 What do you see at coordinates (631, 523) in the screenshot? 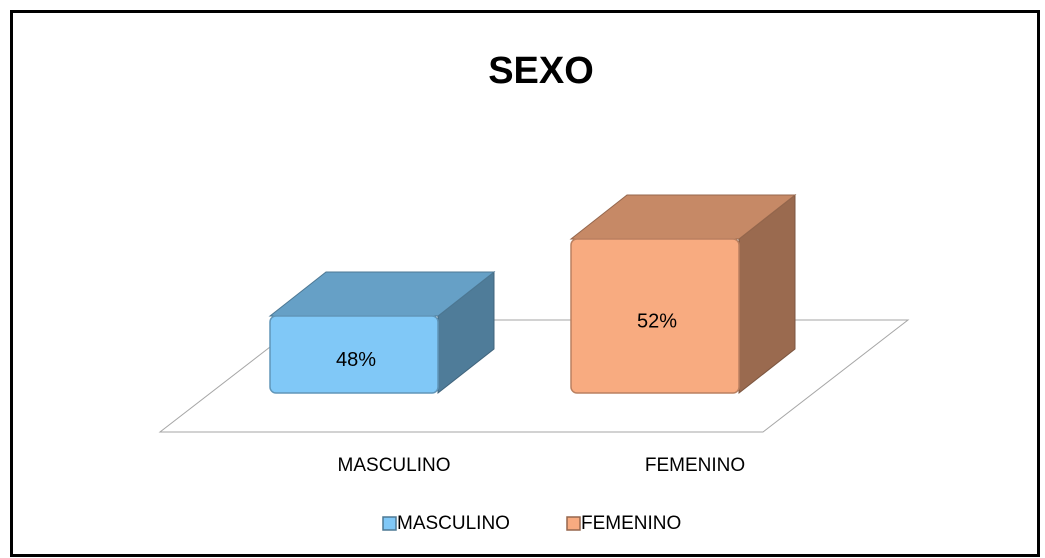
I see `legend-label: FEMENINO` at bounding box center [631, 523].